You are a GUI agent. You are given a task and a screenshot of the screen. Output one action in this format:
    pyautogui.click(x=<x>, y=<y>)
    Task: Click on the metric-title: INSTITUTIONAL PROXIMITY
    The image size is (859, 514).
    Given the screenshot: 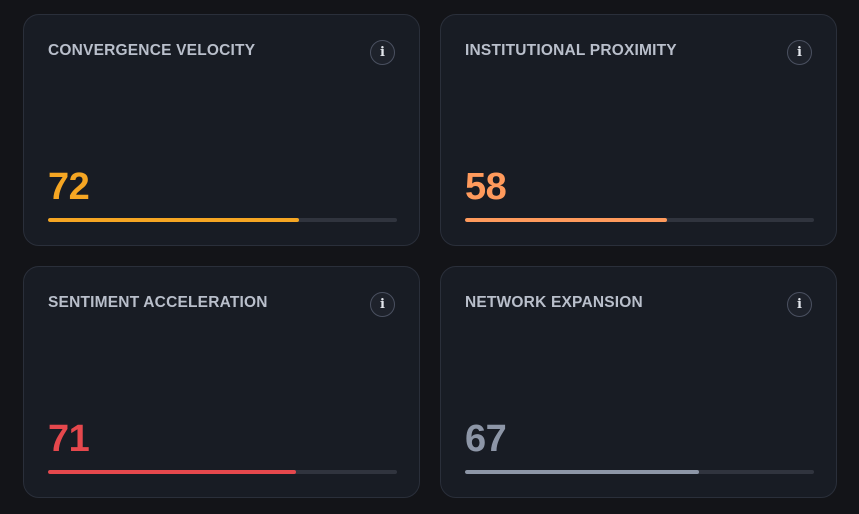 What is the action you would take?
    pyautogui.click(x=571, y=50)
    